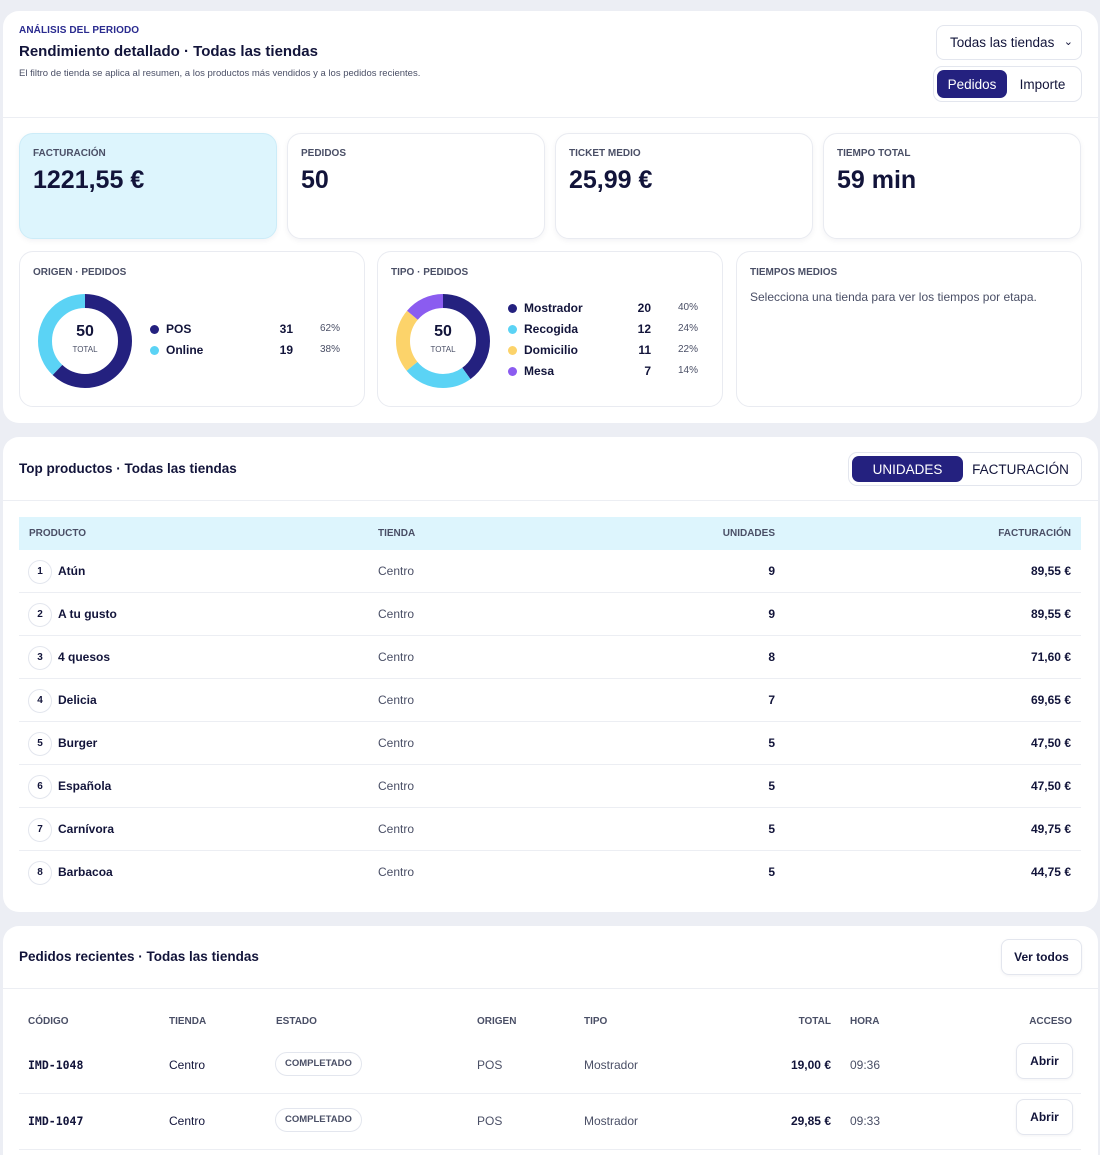  I want to click on col-tipo: TIPO, so click(596, 1021).